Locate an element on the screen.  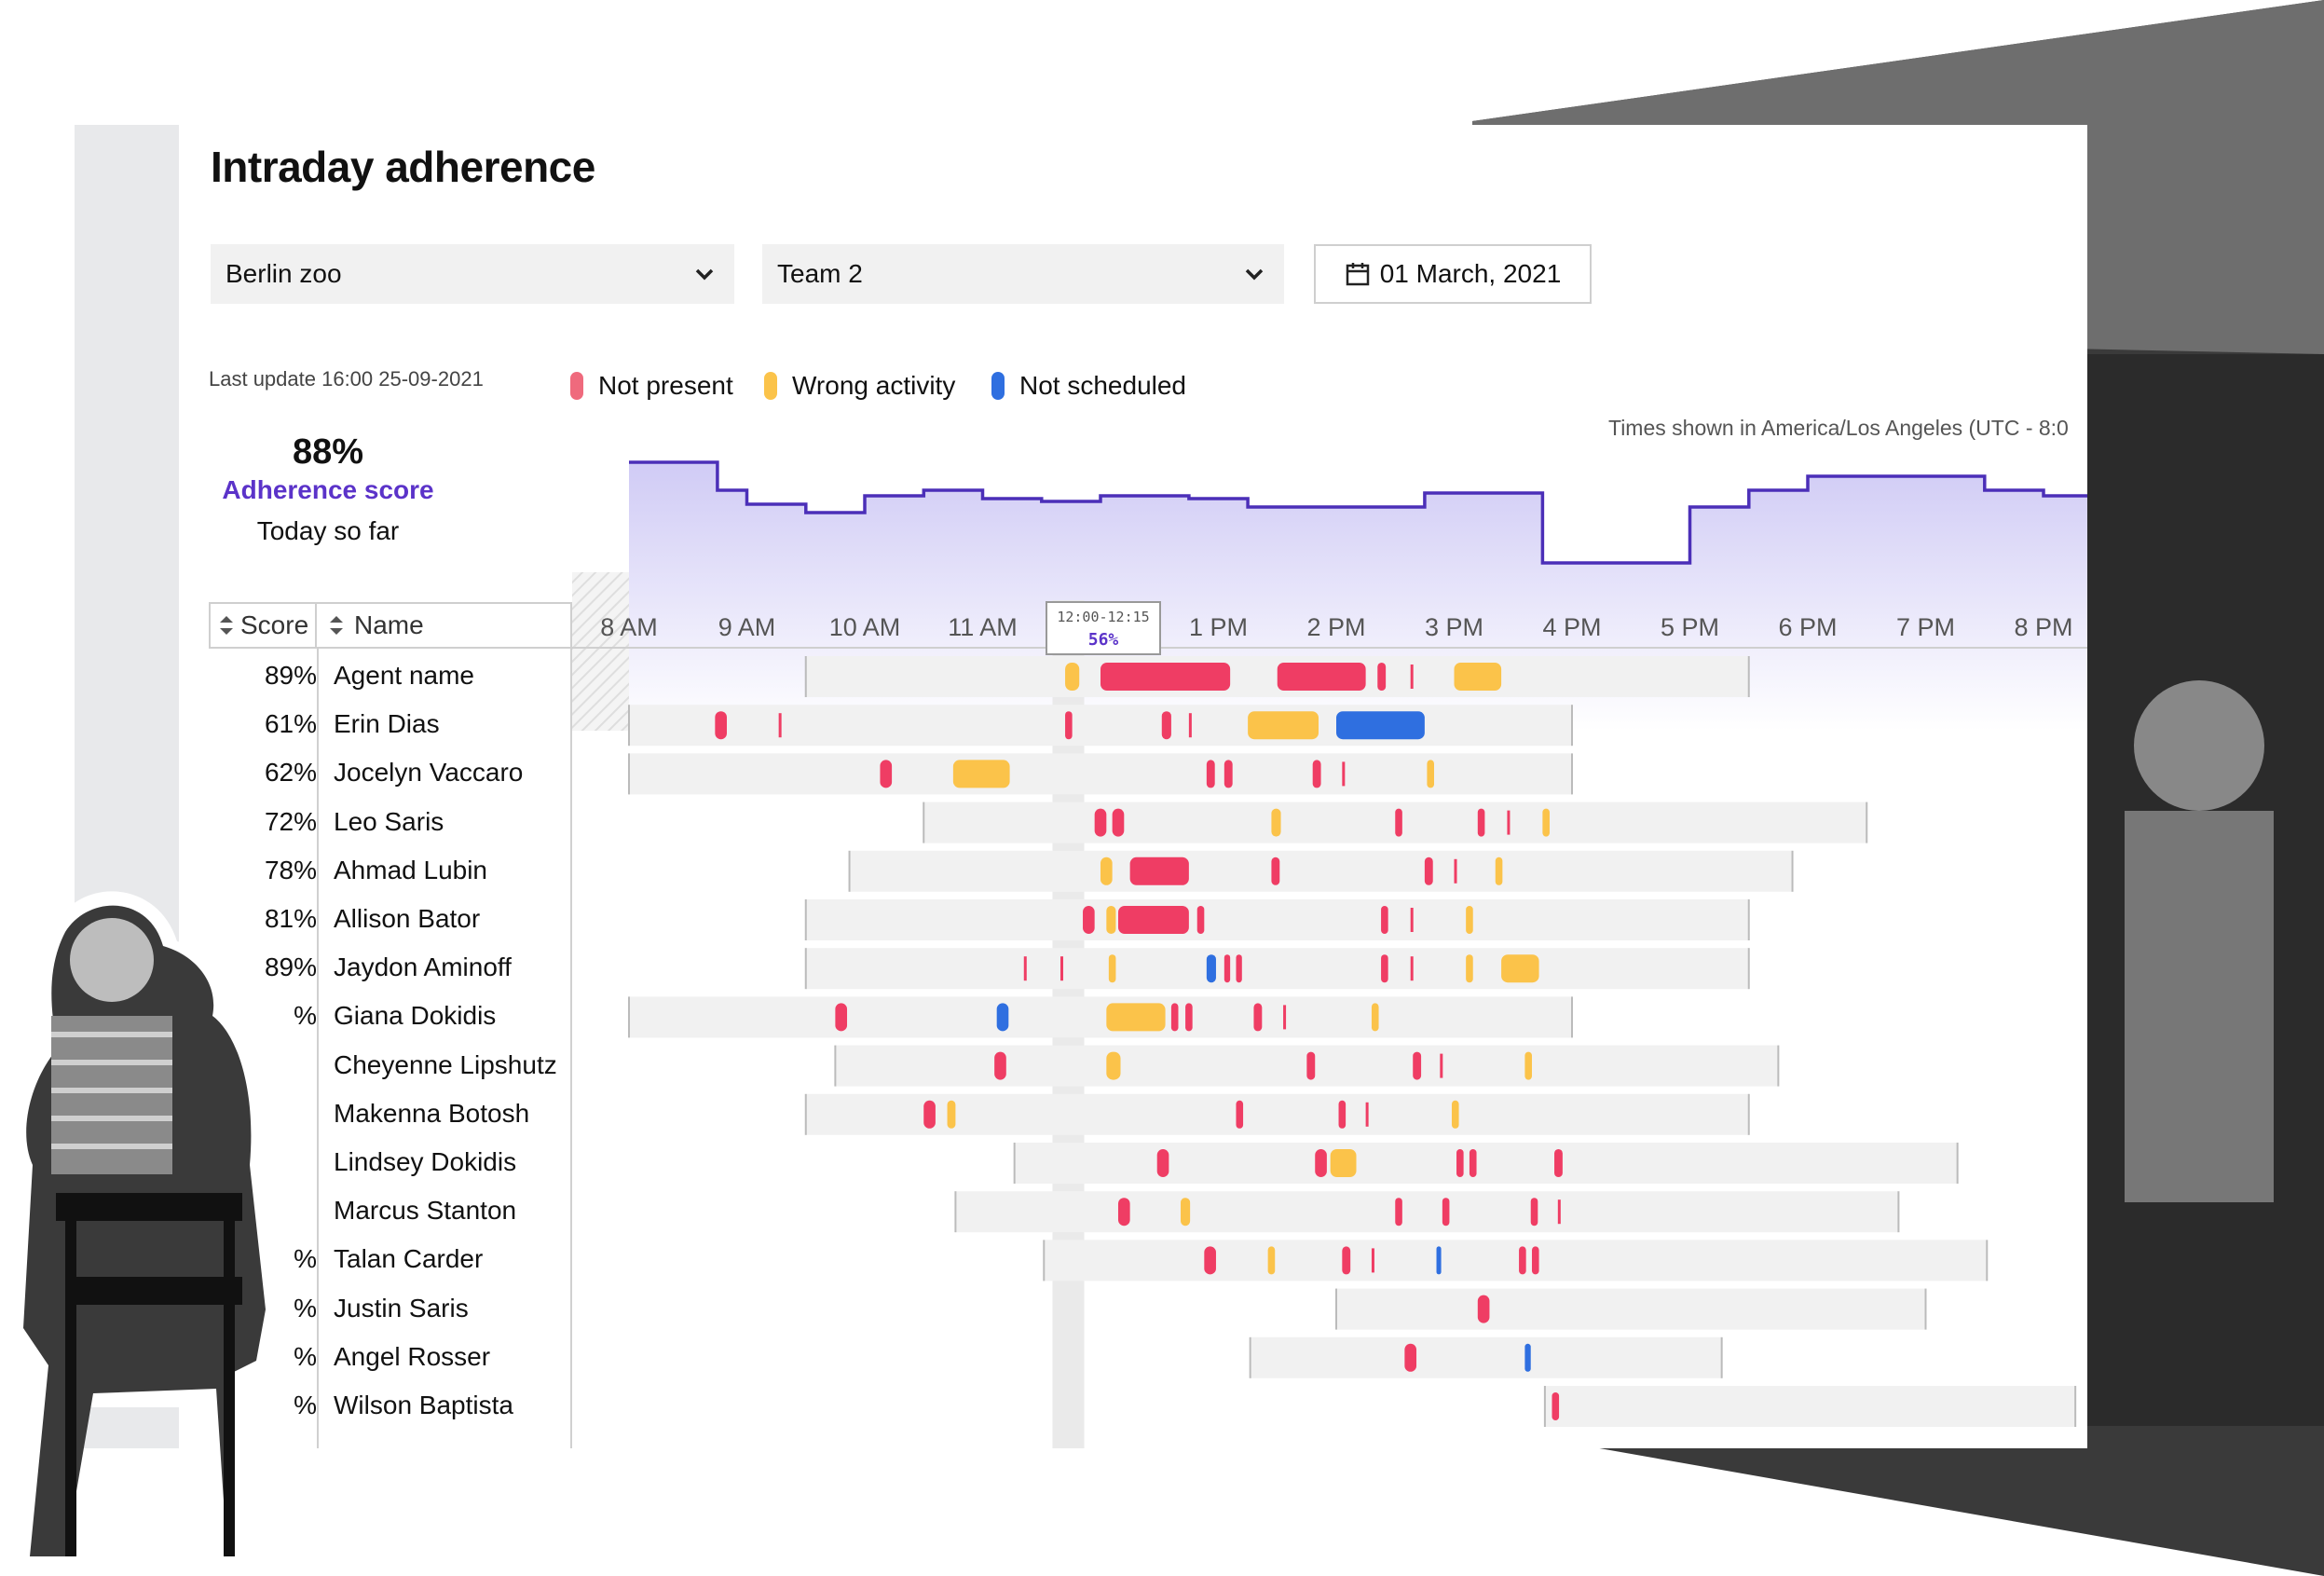
agent-name: Erin Dias is located at coordinates (387, 724).